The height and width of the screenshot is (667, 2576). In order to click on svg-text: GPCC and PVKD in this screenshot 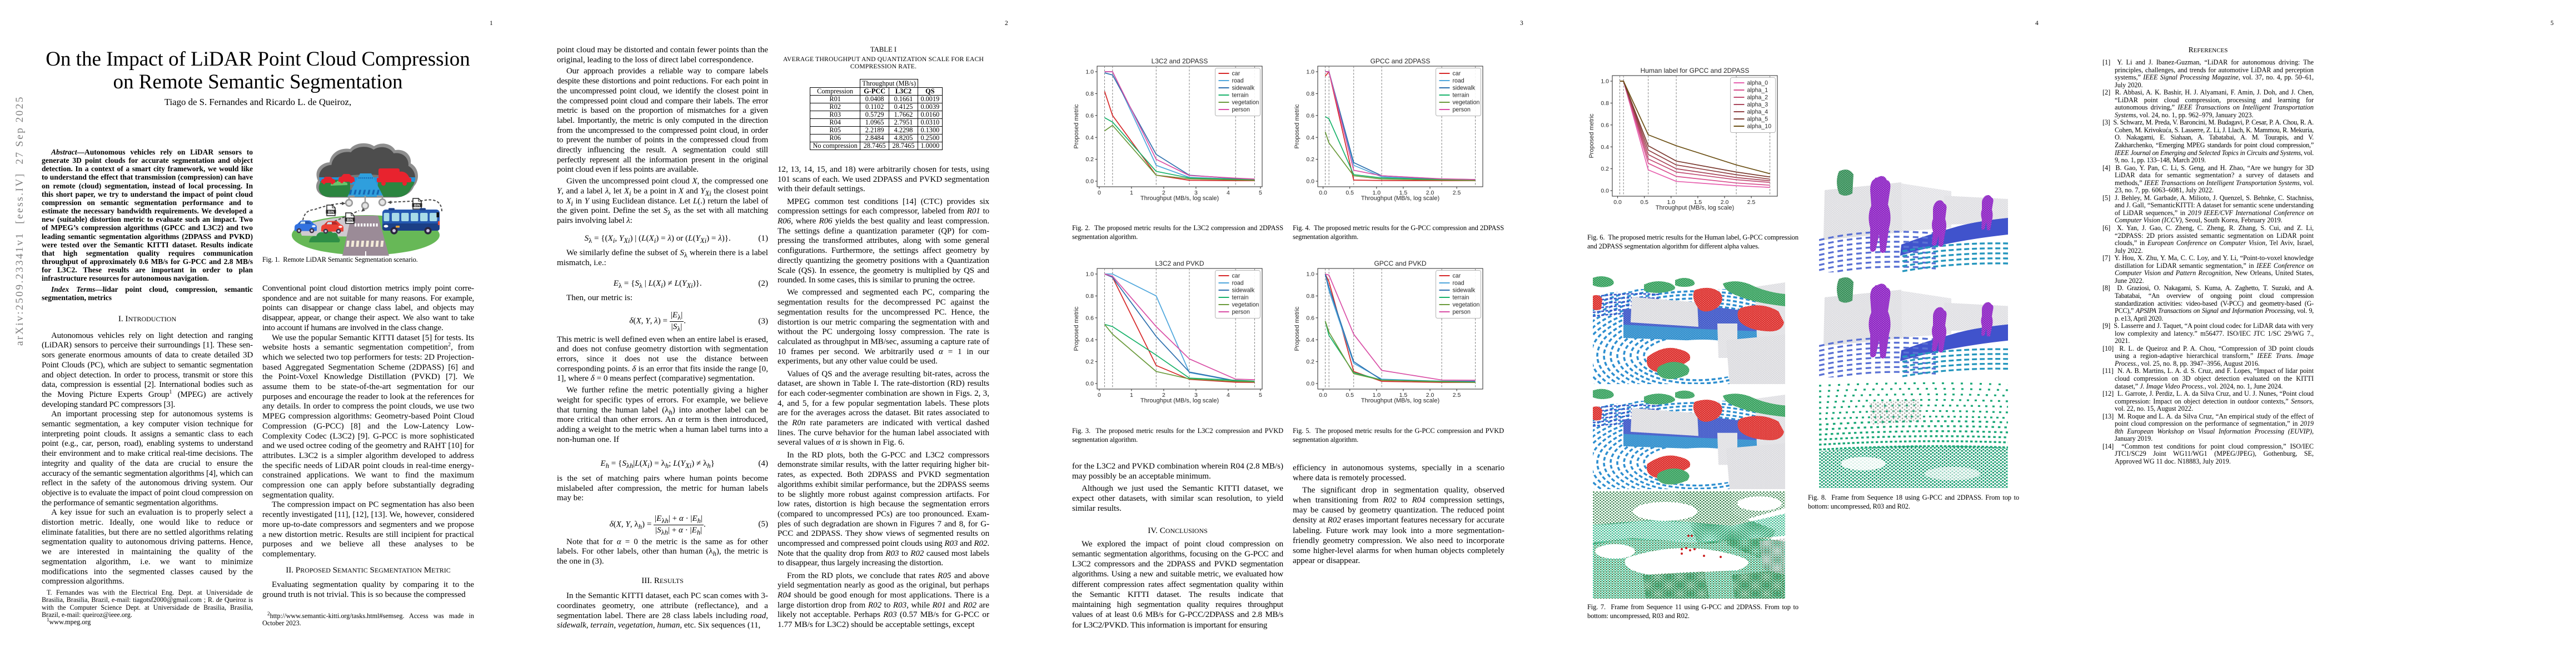, I will do `click(1400, 263)`.